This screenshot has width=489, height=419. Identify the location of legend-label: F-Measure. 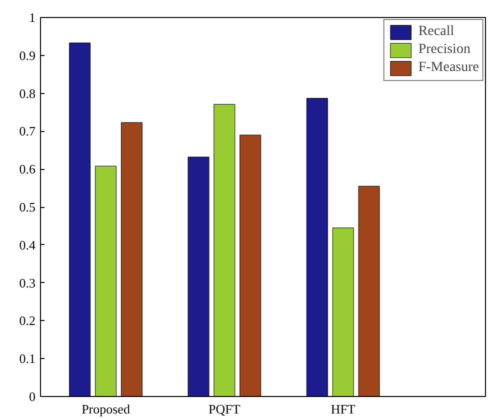
(448, 68).